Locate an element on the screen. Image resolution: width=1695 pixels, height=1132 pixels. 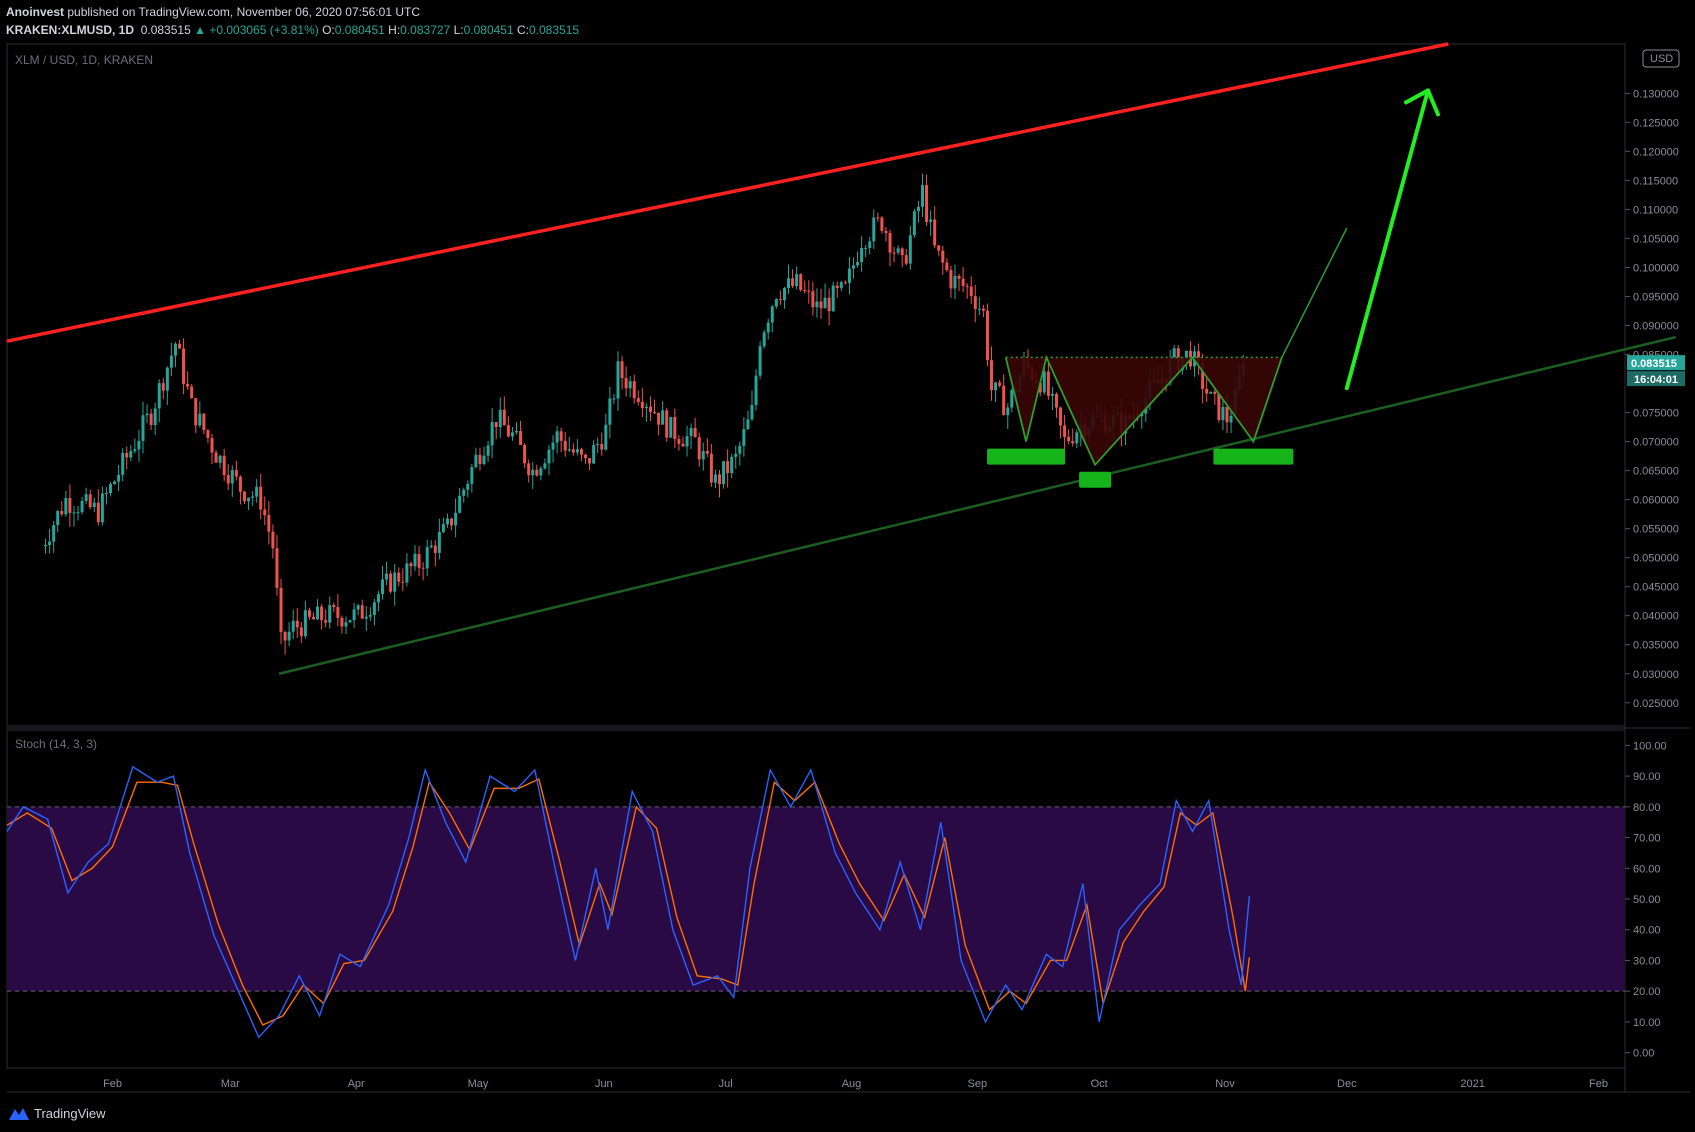
price-tick-label: 0.105000 is located at coordinates (1656, 239).